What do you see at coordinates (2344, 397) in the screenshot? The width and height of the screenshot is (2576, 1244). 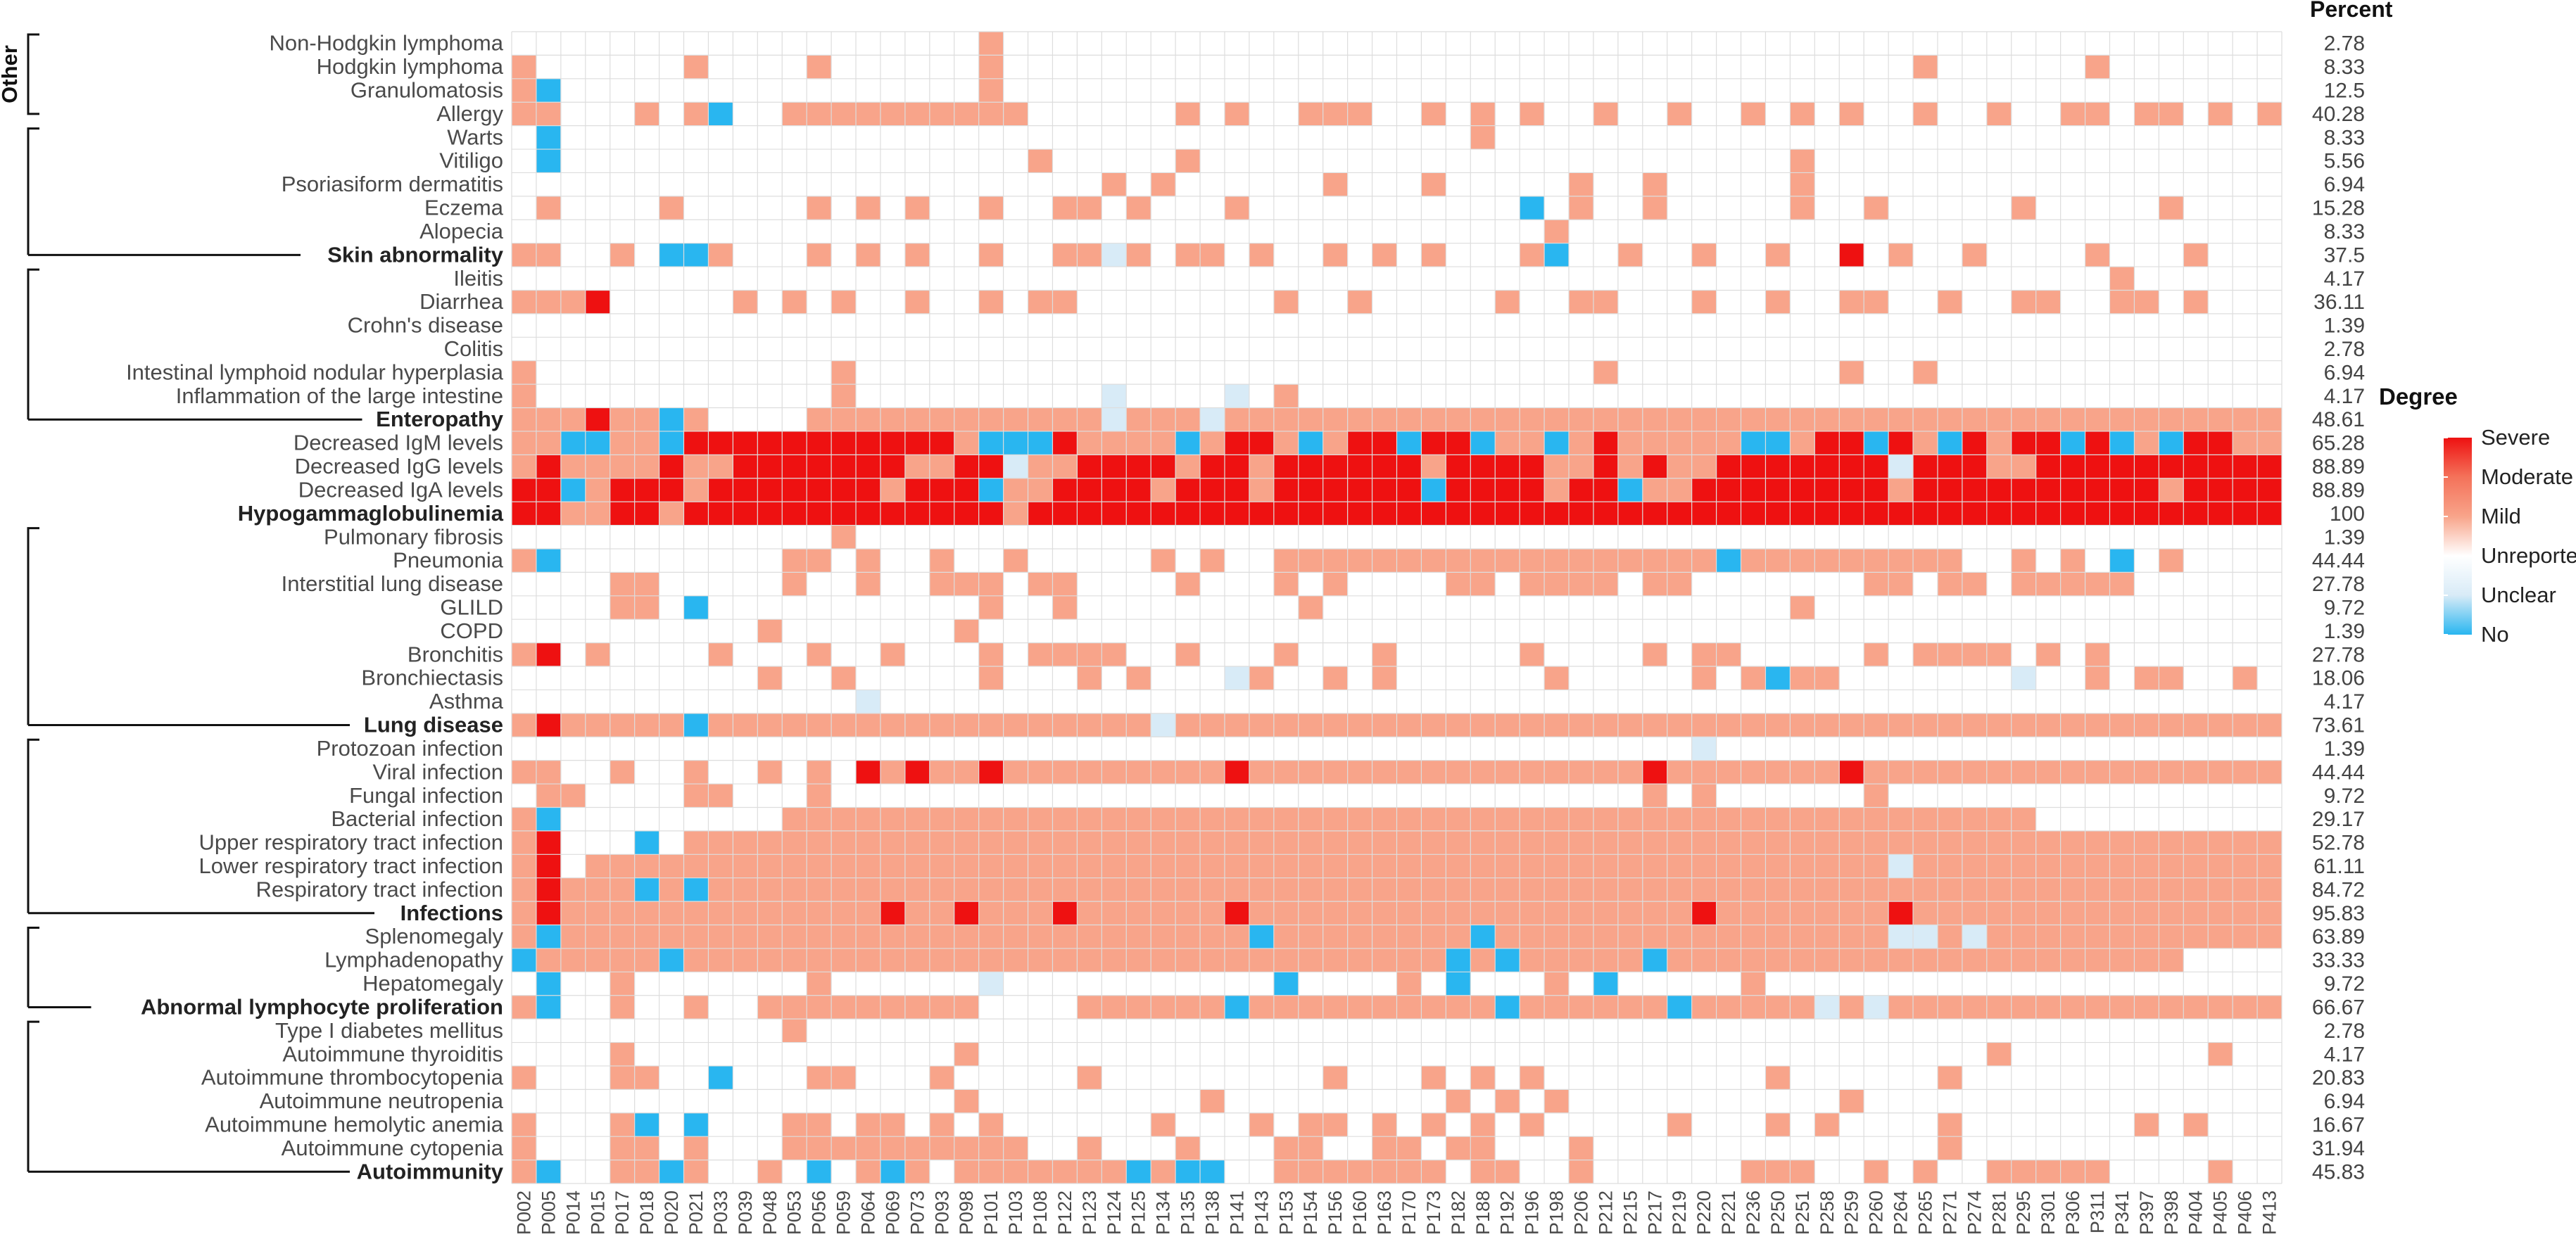 I see `percent-value: 4.17` at bounding box center [2344, 397].